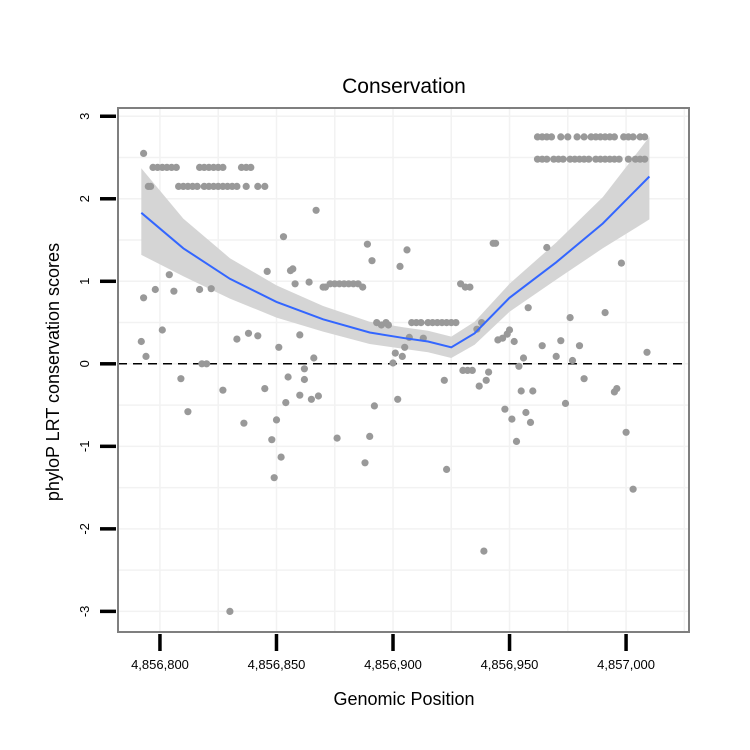 The image size is (750, 750). I want to click on x-tick-label: 4,856,950, so click(510, 664).